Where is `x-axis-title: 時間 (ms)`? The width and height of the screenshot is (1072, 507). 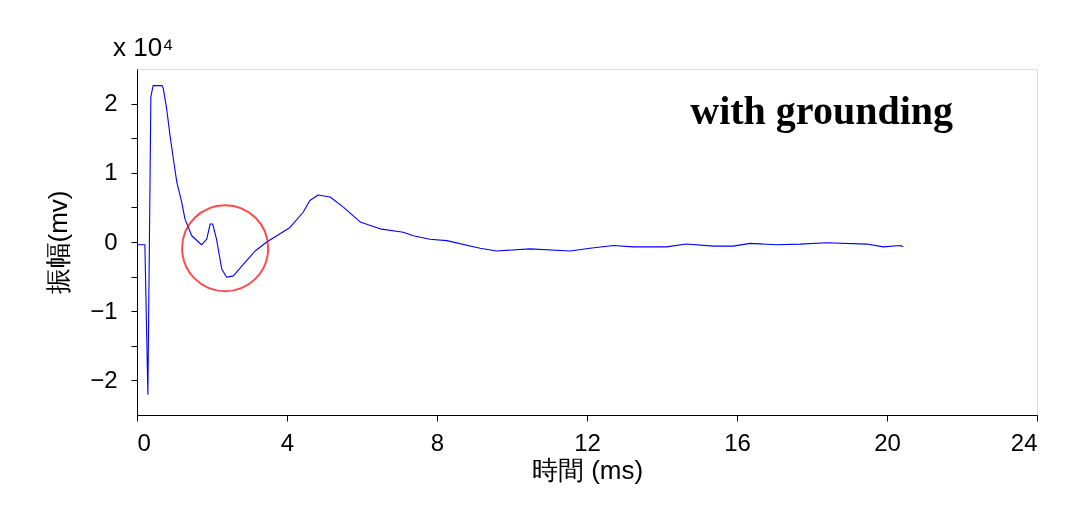 x-axis-title: 時間 (ms) is located at coordinates (587, 469).